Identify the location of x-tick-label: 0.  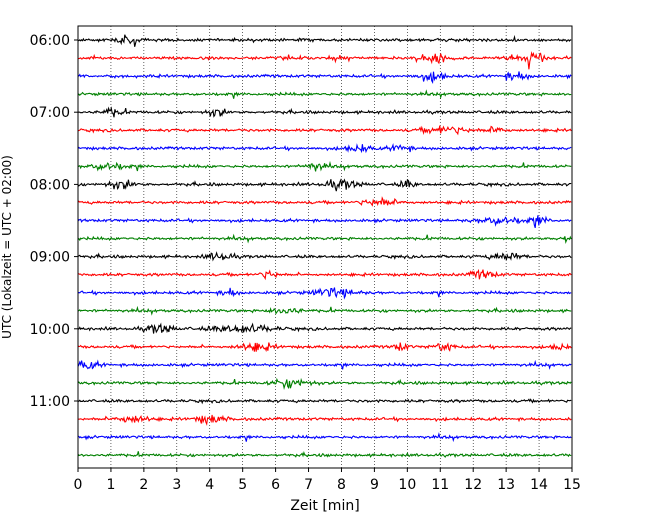
(78, 485).